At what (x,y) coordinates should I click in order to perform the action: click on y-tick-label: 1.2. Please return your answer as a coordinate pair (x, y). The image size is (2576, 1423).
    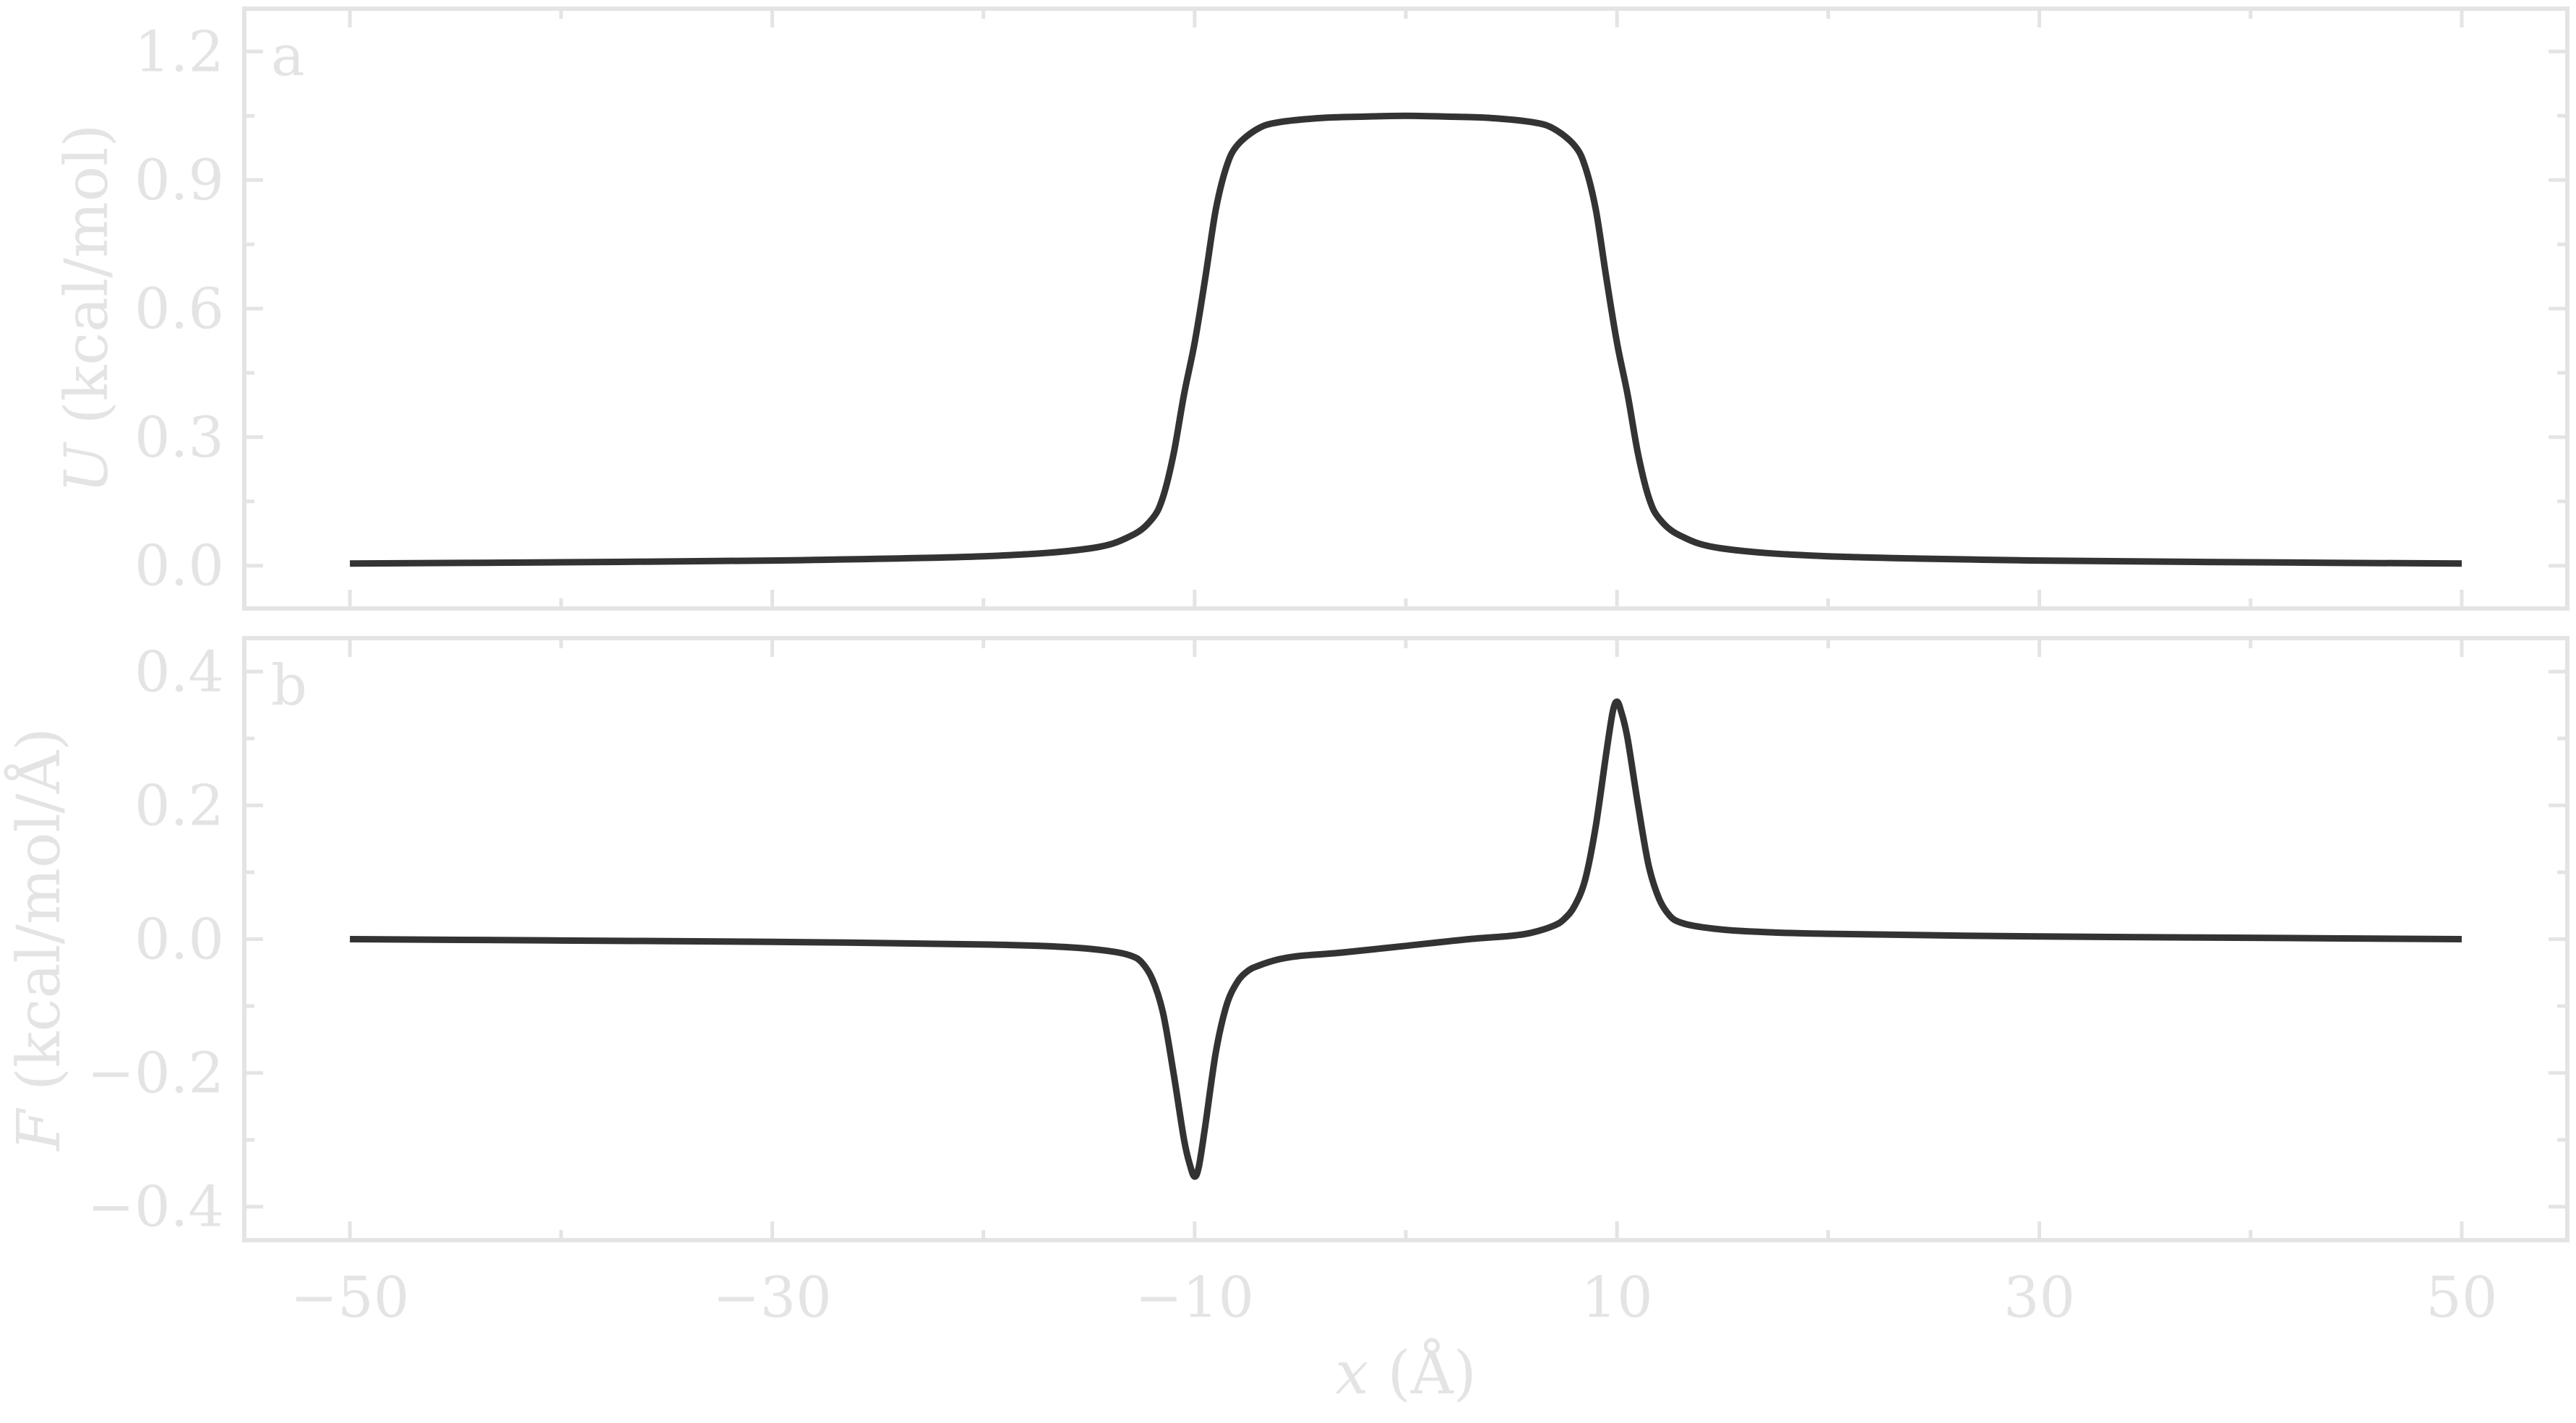
    Looking at the image, I should click on (179, 52).